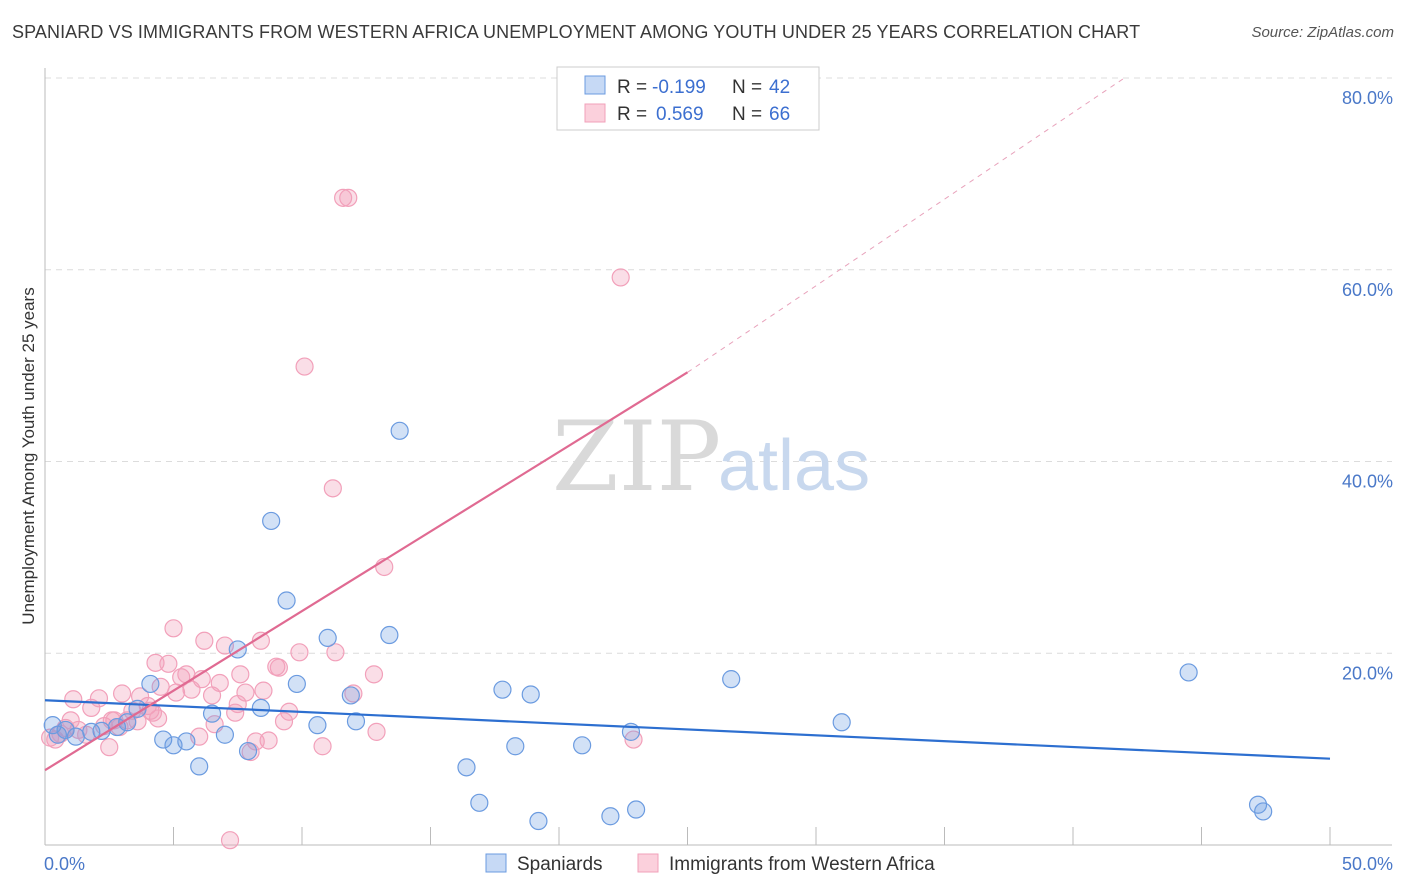 The image size is (1406, 892). What do you see at coordinates (680, 114) in the screenshot?
I see `legend-r-value-2: 0.569` at bounding box center [680, 114].